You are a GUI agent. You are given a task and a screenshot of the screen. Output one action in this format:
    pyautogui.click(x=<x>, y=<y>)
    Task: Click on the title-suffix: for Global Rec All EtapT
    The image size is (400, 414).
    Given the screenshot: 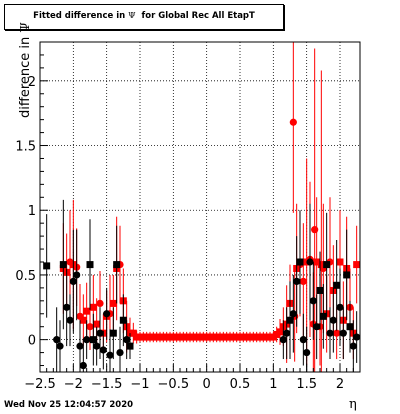 What is the action you would take?
    pyautogui.click(x=195, y=16)
    